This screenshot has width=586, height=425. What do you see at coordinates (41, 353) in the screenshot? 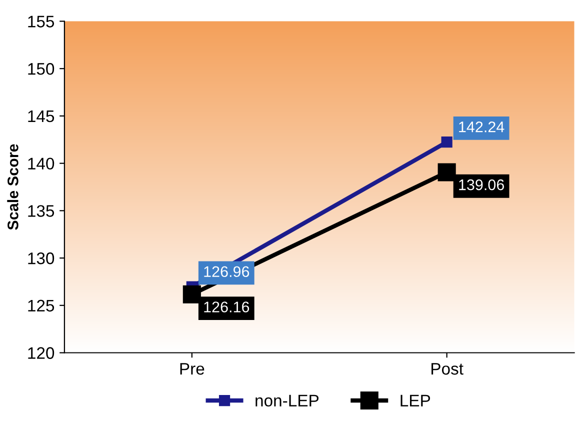
I see `y-tick-label: 120` at bounding box center [41, 353].